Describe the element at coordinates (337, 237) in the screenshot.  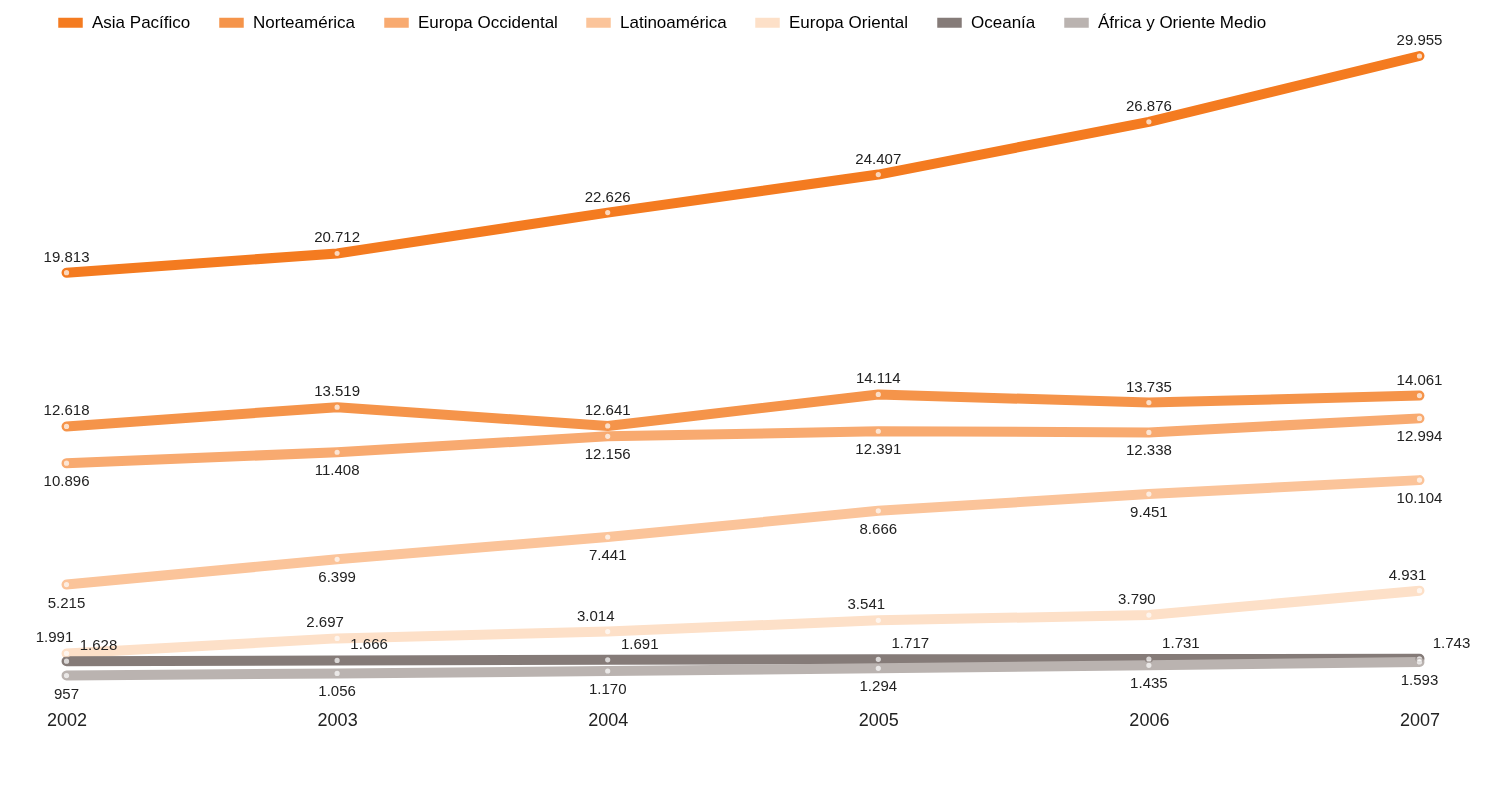
I see `data-label: 20.712` at that location.